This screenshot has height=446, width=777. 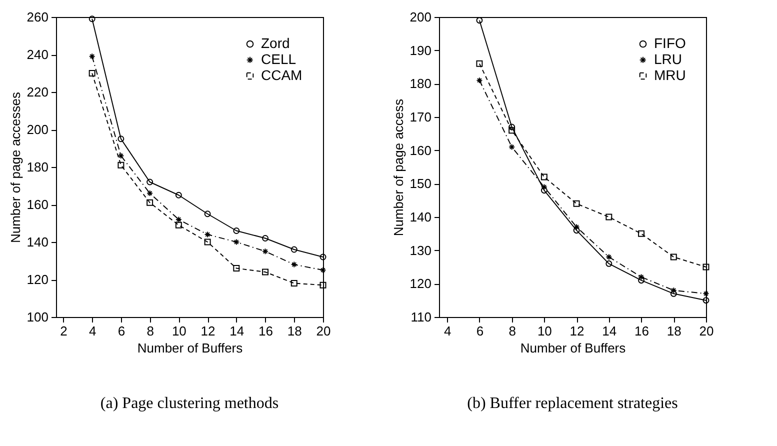 What do you see at coordinates (668, 59) in the screenshot?
I see `legend-label: LRU` at bounding box center [668, 59].